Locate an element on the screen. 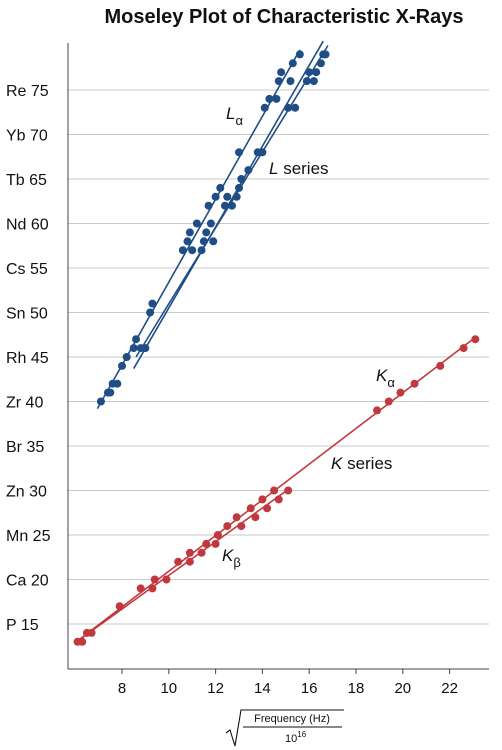  y-tick-label: Tb 65 is located at coordinates (26, 180).